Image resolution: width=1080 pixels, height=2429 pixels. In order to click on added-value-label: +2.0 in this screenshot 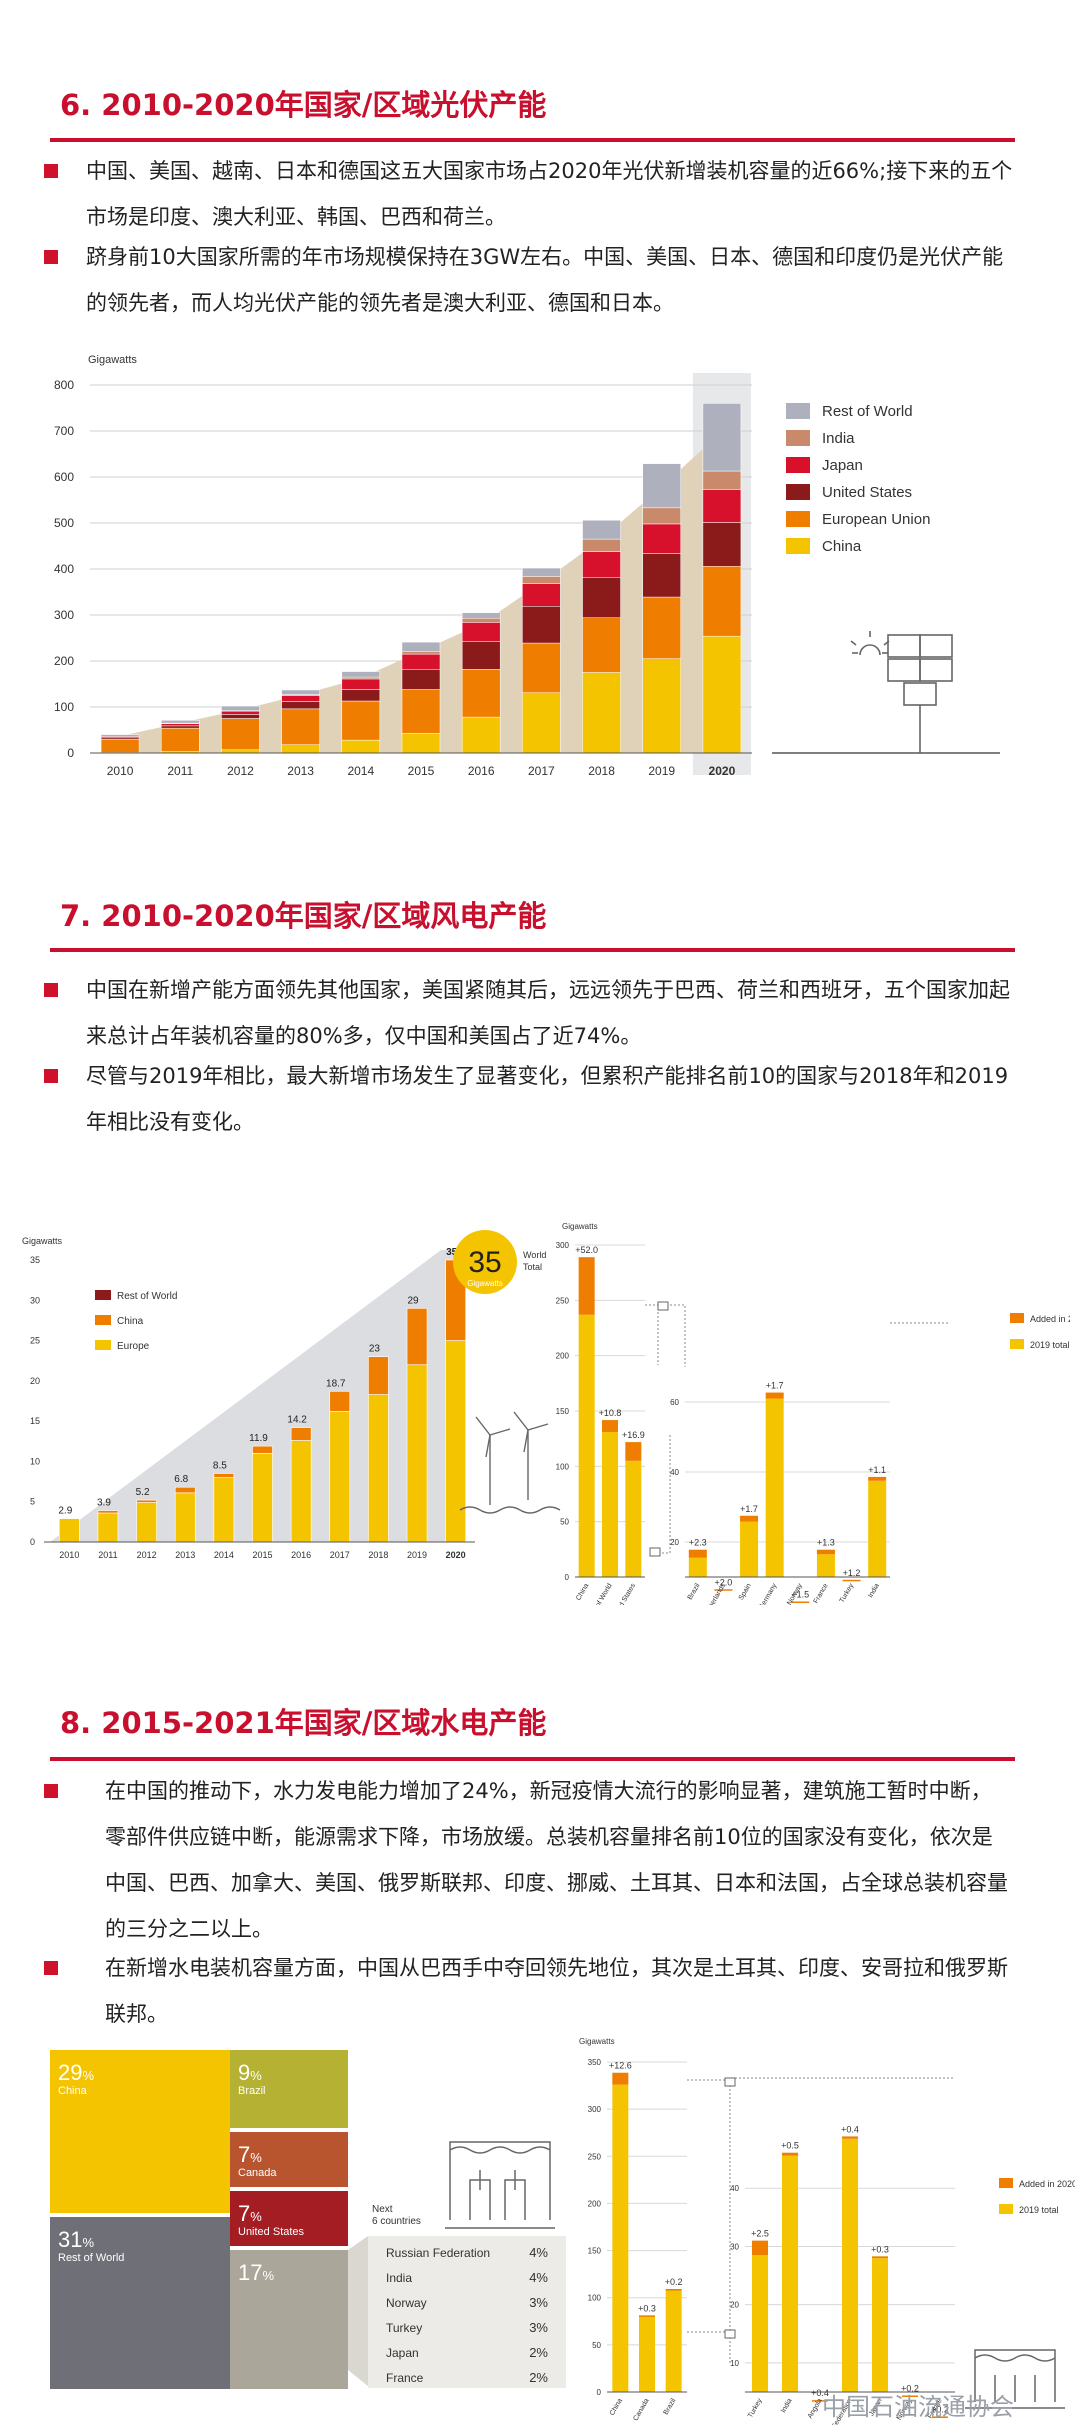, I will do `click(724, 1582)`.